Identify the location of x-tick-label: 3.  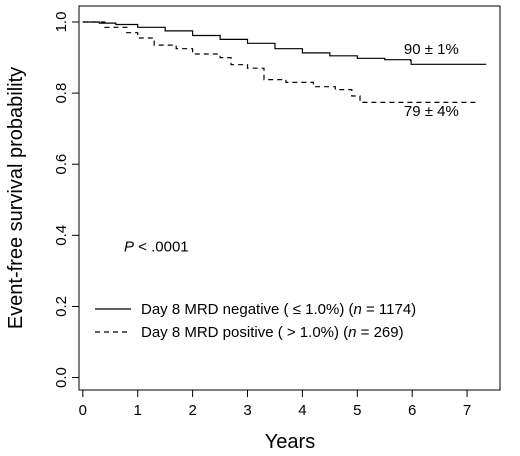
(247, 410).